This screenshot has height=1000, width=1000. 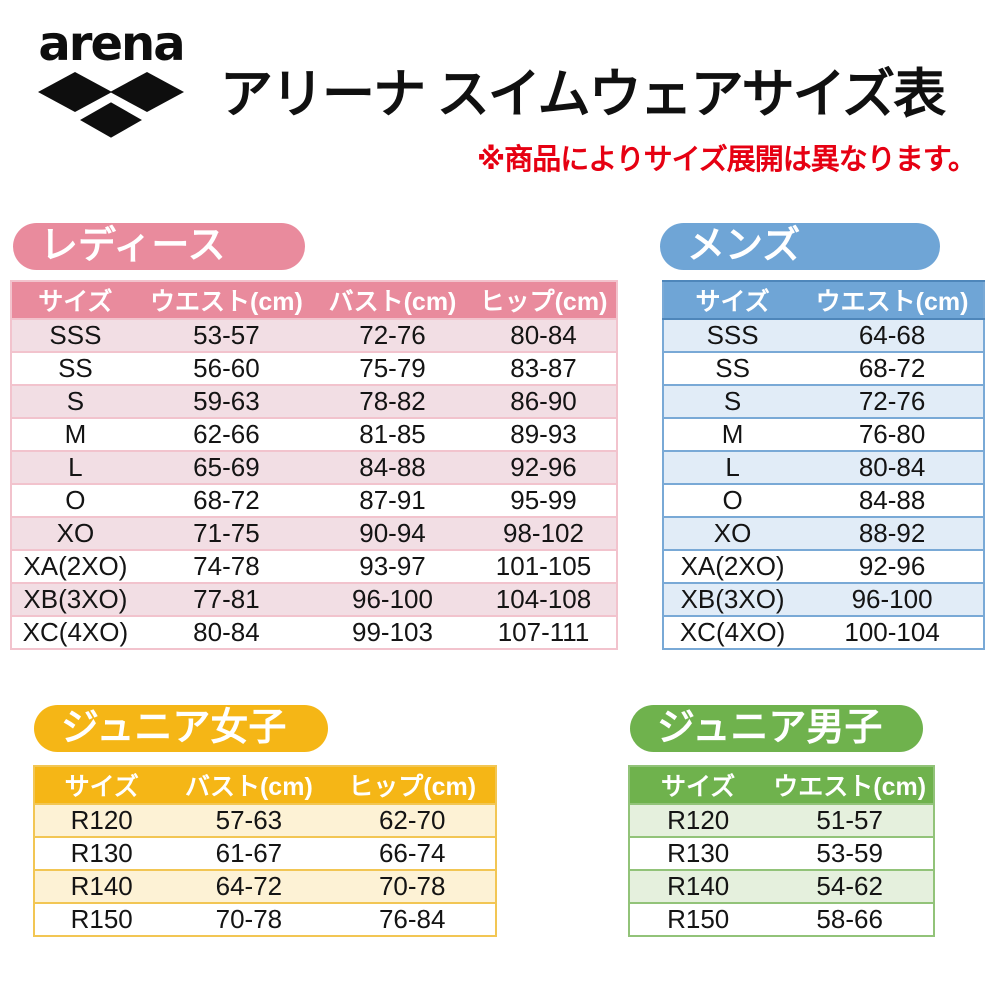 I want to click on table-row: S 59-63 78-82 86-90, so click(x=314, y=401).